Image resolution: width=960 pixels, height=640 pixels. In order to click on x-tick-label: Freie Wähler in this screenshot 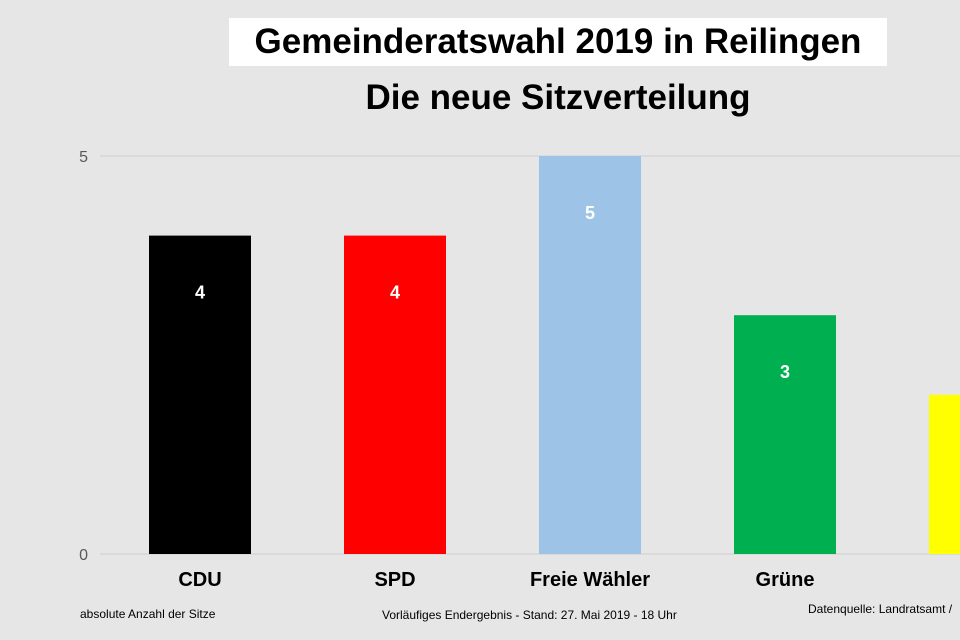, I will do `click(590, 580)`.